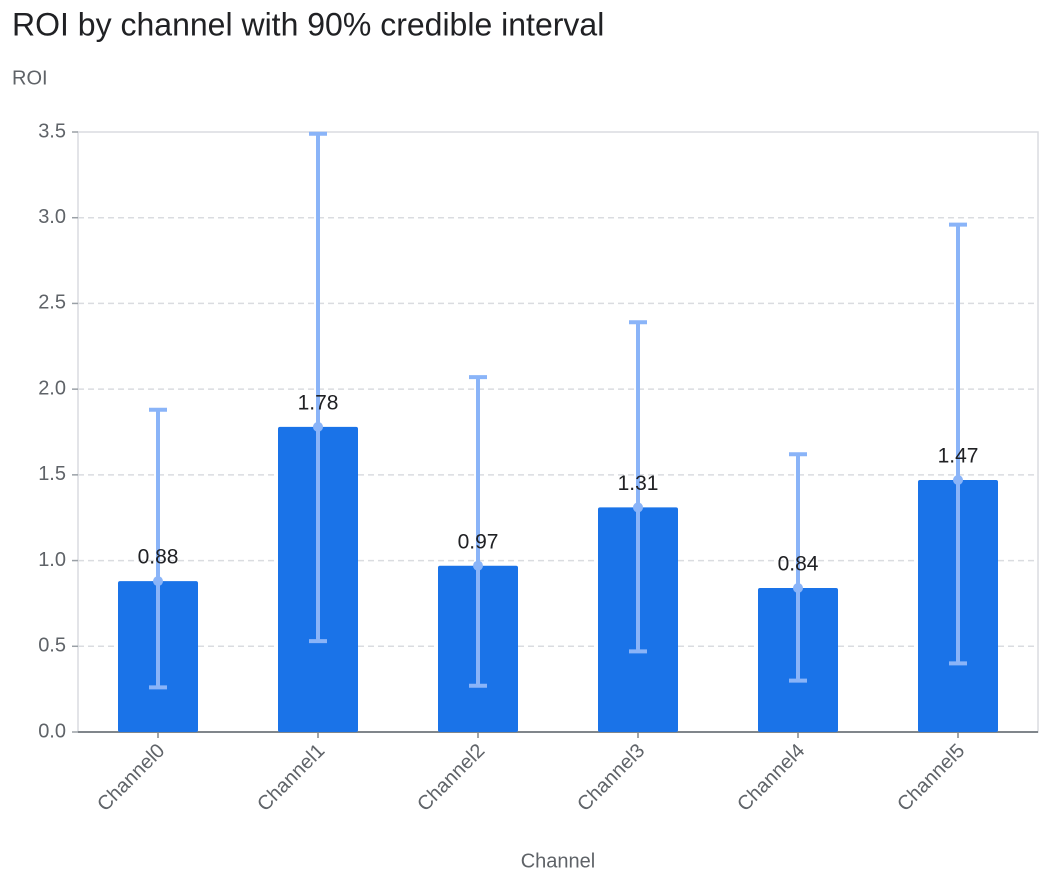  I want to click on y-tick-label: 0.0, so click(52, 731).